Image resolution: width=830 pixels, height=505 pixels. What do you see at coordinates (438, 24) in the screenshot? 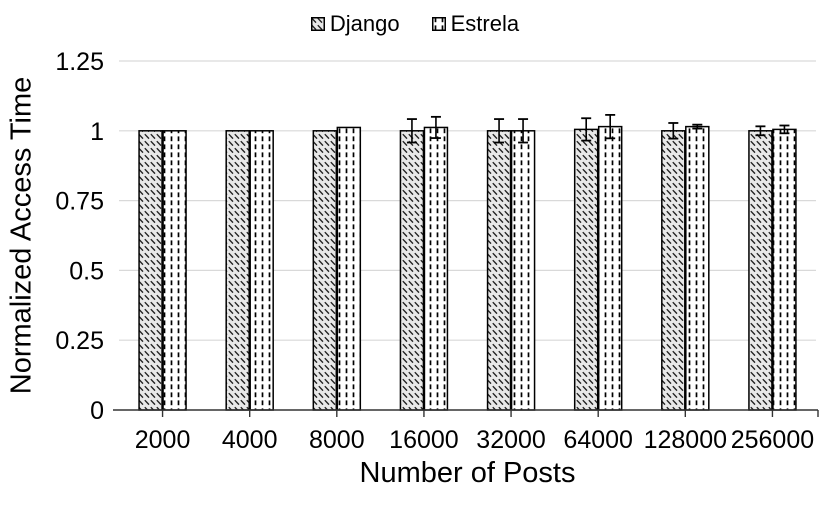
I see `estrela-dash-swatch-icon` at bounding box center [438, 24].